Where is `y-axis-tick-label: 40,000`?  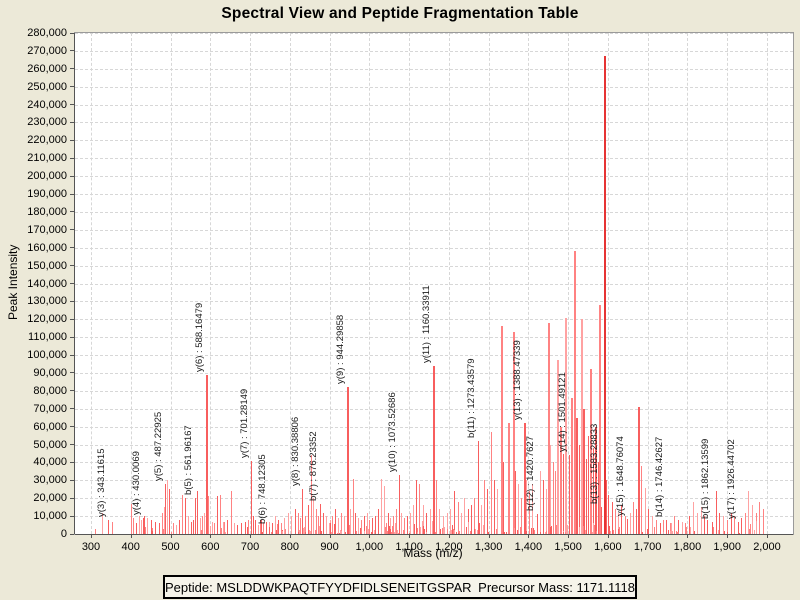
y-axis-tick-label: 40,000 is located at coordinates (50, 462).